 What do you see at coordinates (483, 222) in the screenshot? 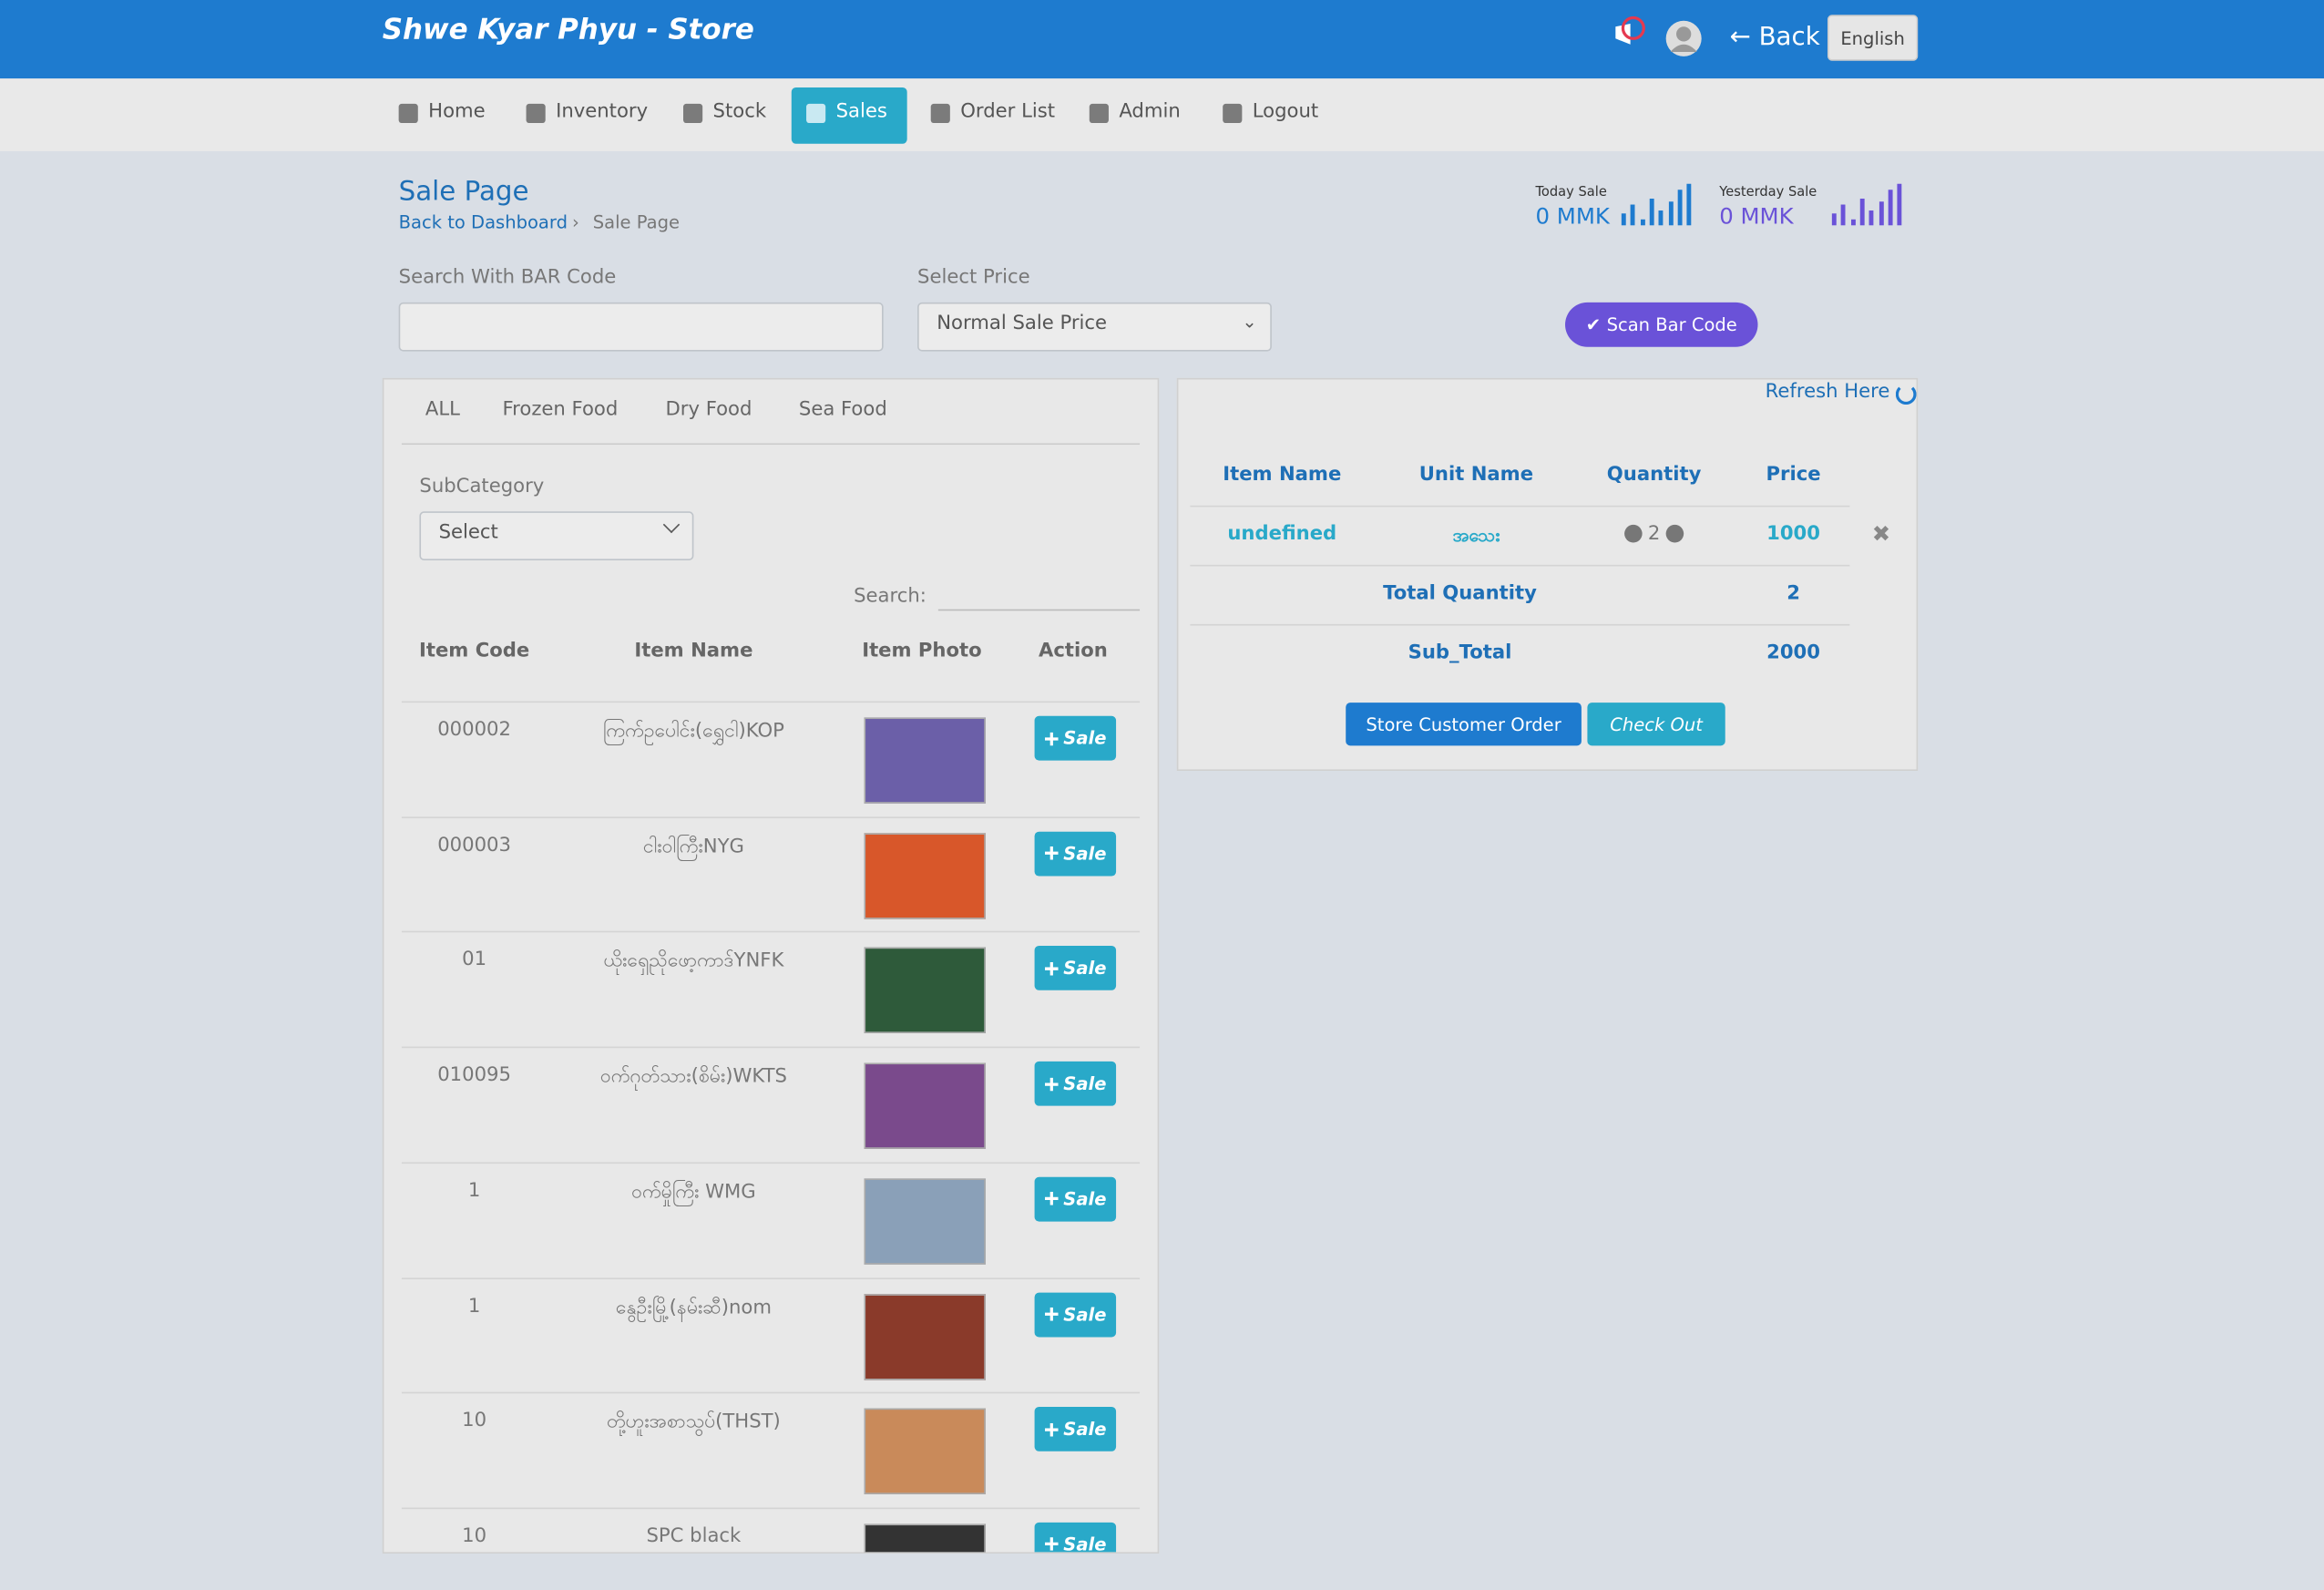
I see `breadcrumb-link: Back to Dashboard` at bounding box center [483, 222].